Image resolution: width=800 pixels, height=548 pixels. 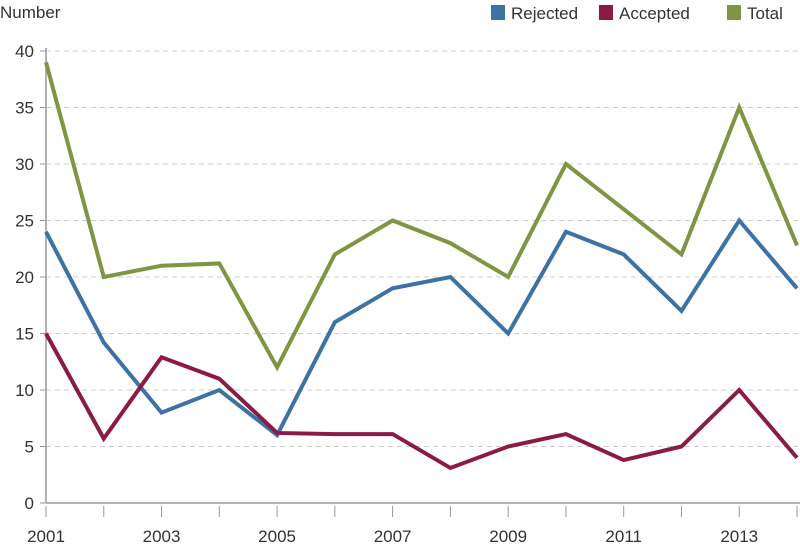 I want to click on legend: Rejected Accepted Total, so click(x=637, y=13).